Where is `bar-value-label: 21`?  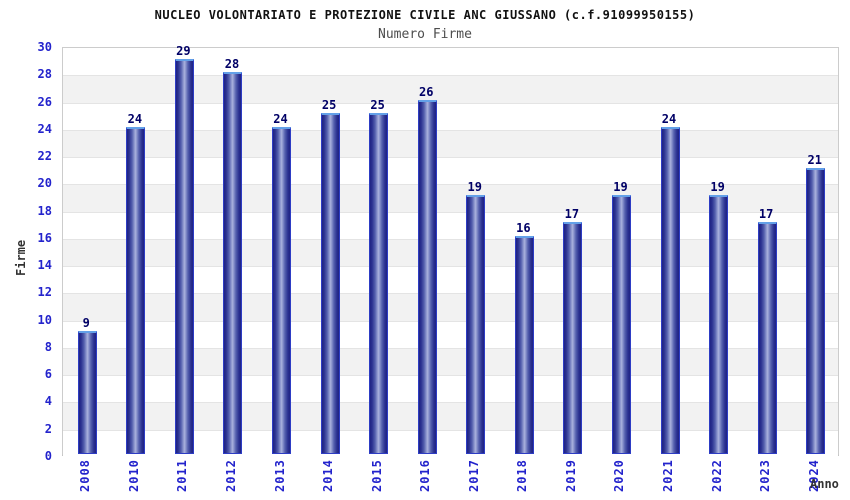 bar-value-label: 21 is located at coordinates (814, 159).